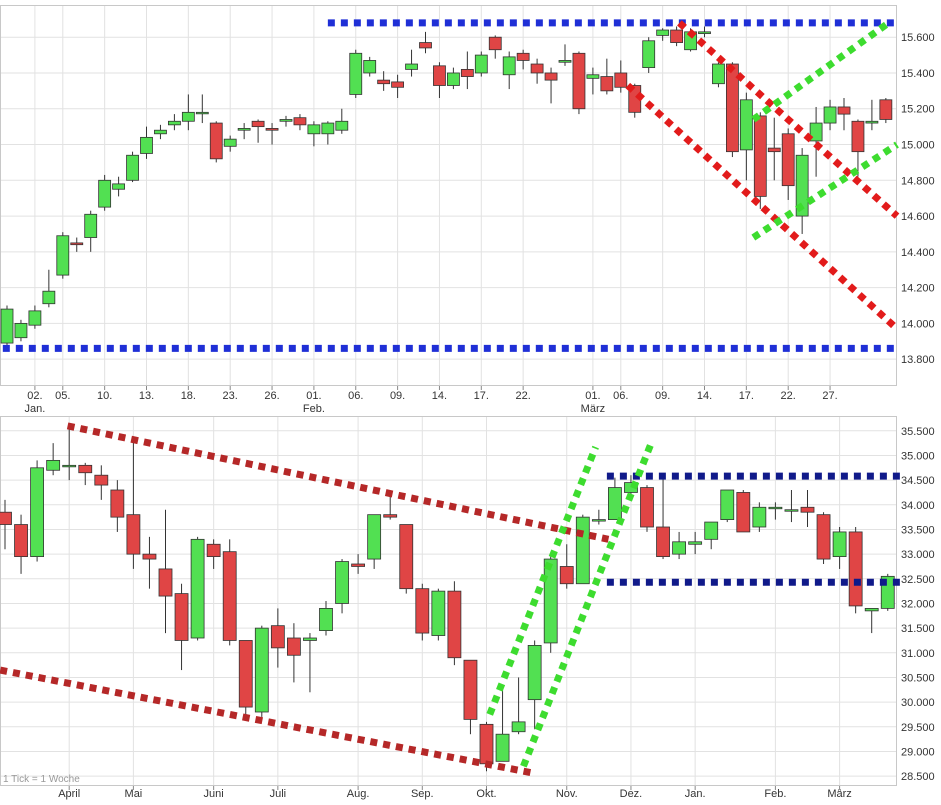 This screenshot has width=941, height=805. Describe the element at coordinates (146, 396) in the screenshot. I see `top-x-tick-label: 13.` at that location.